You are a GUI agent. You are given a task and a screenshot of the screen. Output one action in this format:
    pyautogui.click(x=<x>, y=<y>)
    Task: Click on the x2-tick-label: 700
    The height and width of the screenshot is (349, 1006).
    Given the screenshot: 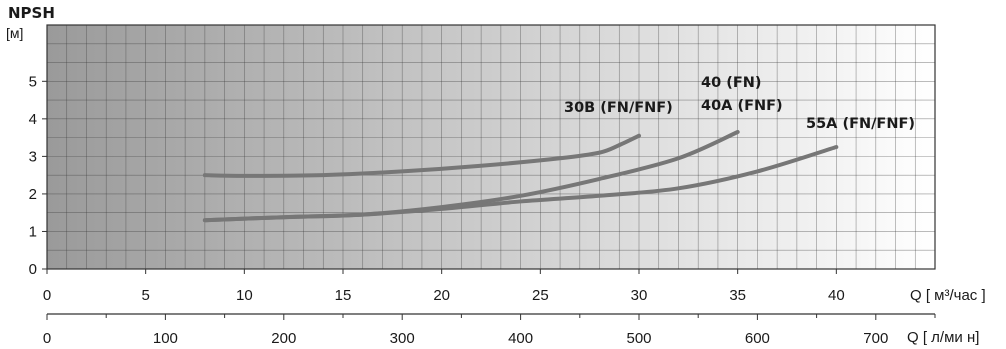 What is the action you would take?
    pyautogui.click(x=875, y=338)
    